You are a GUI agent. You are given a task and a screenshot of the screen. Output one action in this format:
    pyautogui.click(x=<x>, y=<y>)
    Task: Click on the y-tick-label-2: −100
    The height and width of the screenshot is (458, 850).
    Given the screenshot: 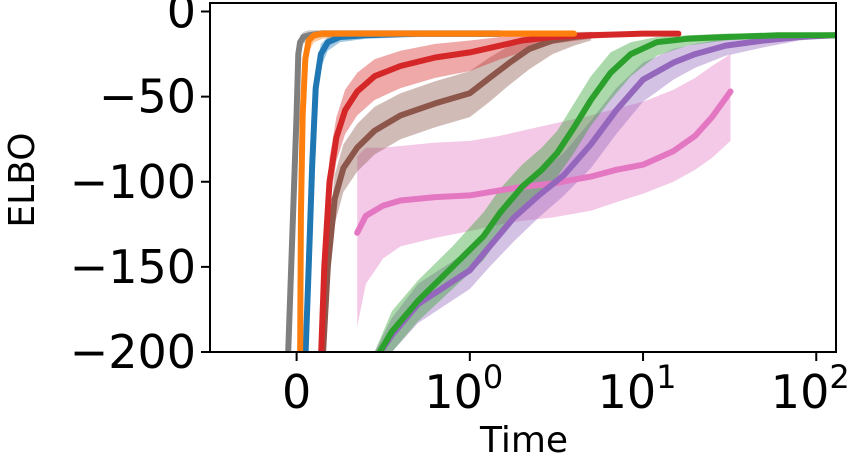 What is the action you would take?
    pyautogui.click(x=133, y=182)
    